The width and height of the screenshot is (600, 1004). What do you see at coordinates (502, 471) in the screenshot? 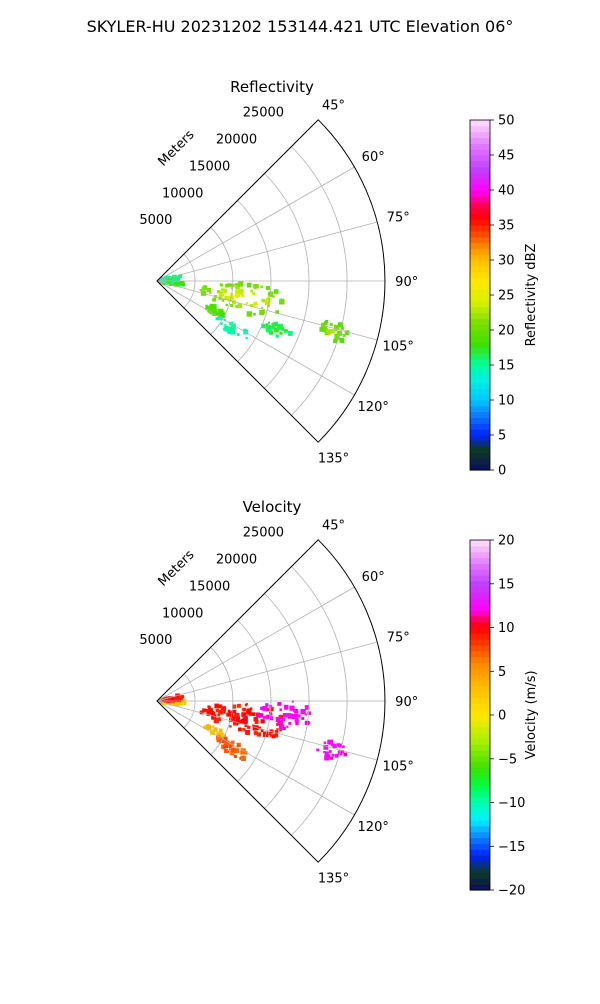
I see `colorbar-tick-label: 0` at bounding box center [502, 471].